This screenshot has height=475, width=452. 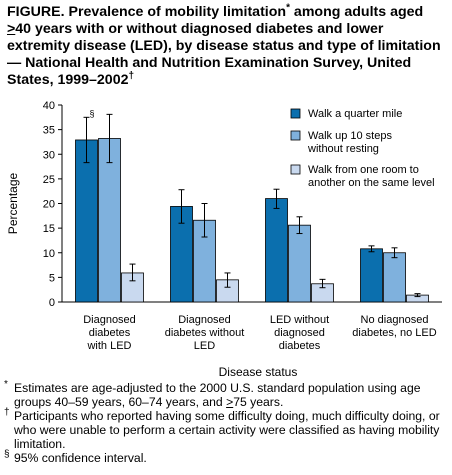 I want to click on legend-label: without resting, so click(x=343, y=149).